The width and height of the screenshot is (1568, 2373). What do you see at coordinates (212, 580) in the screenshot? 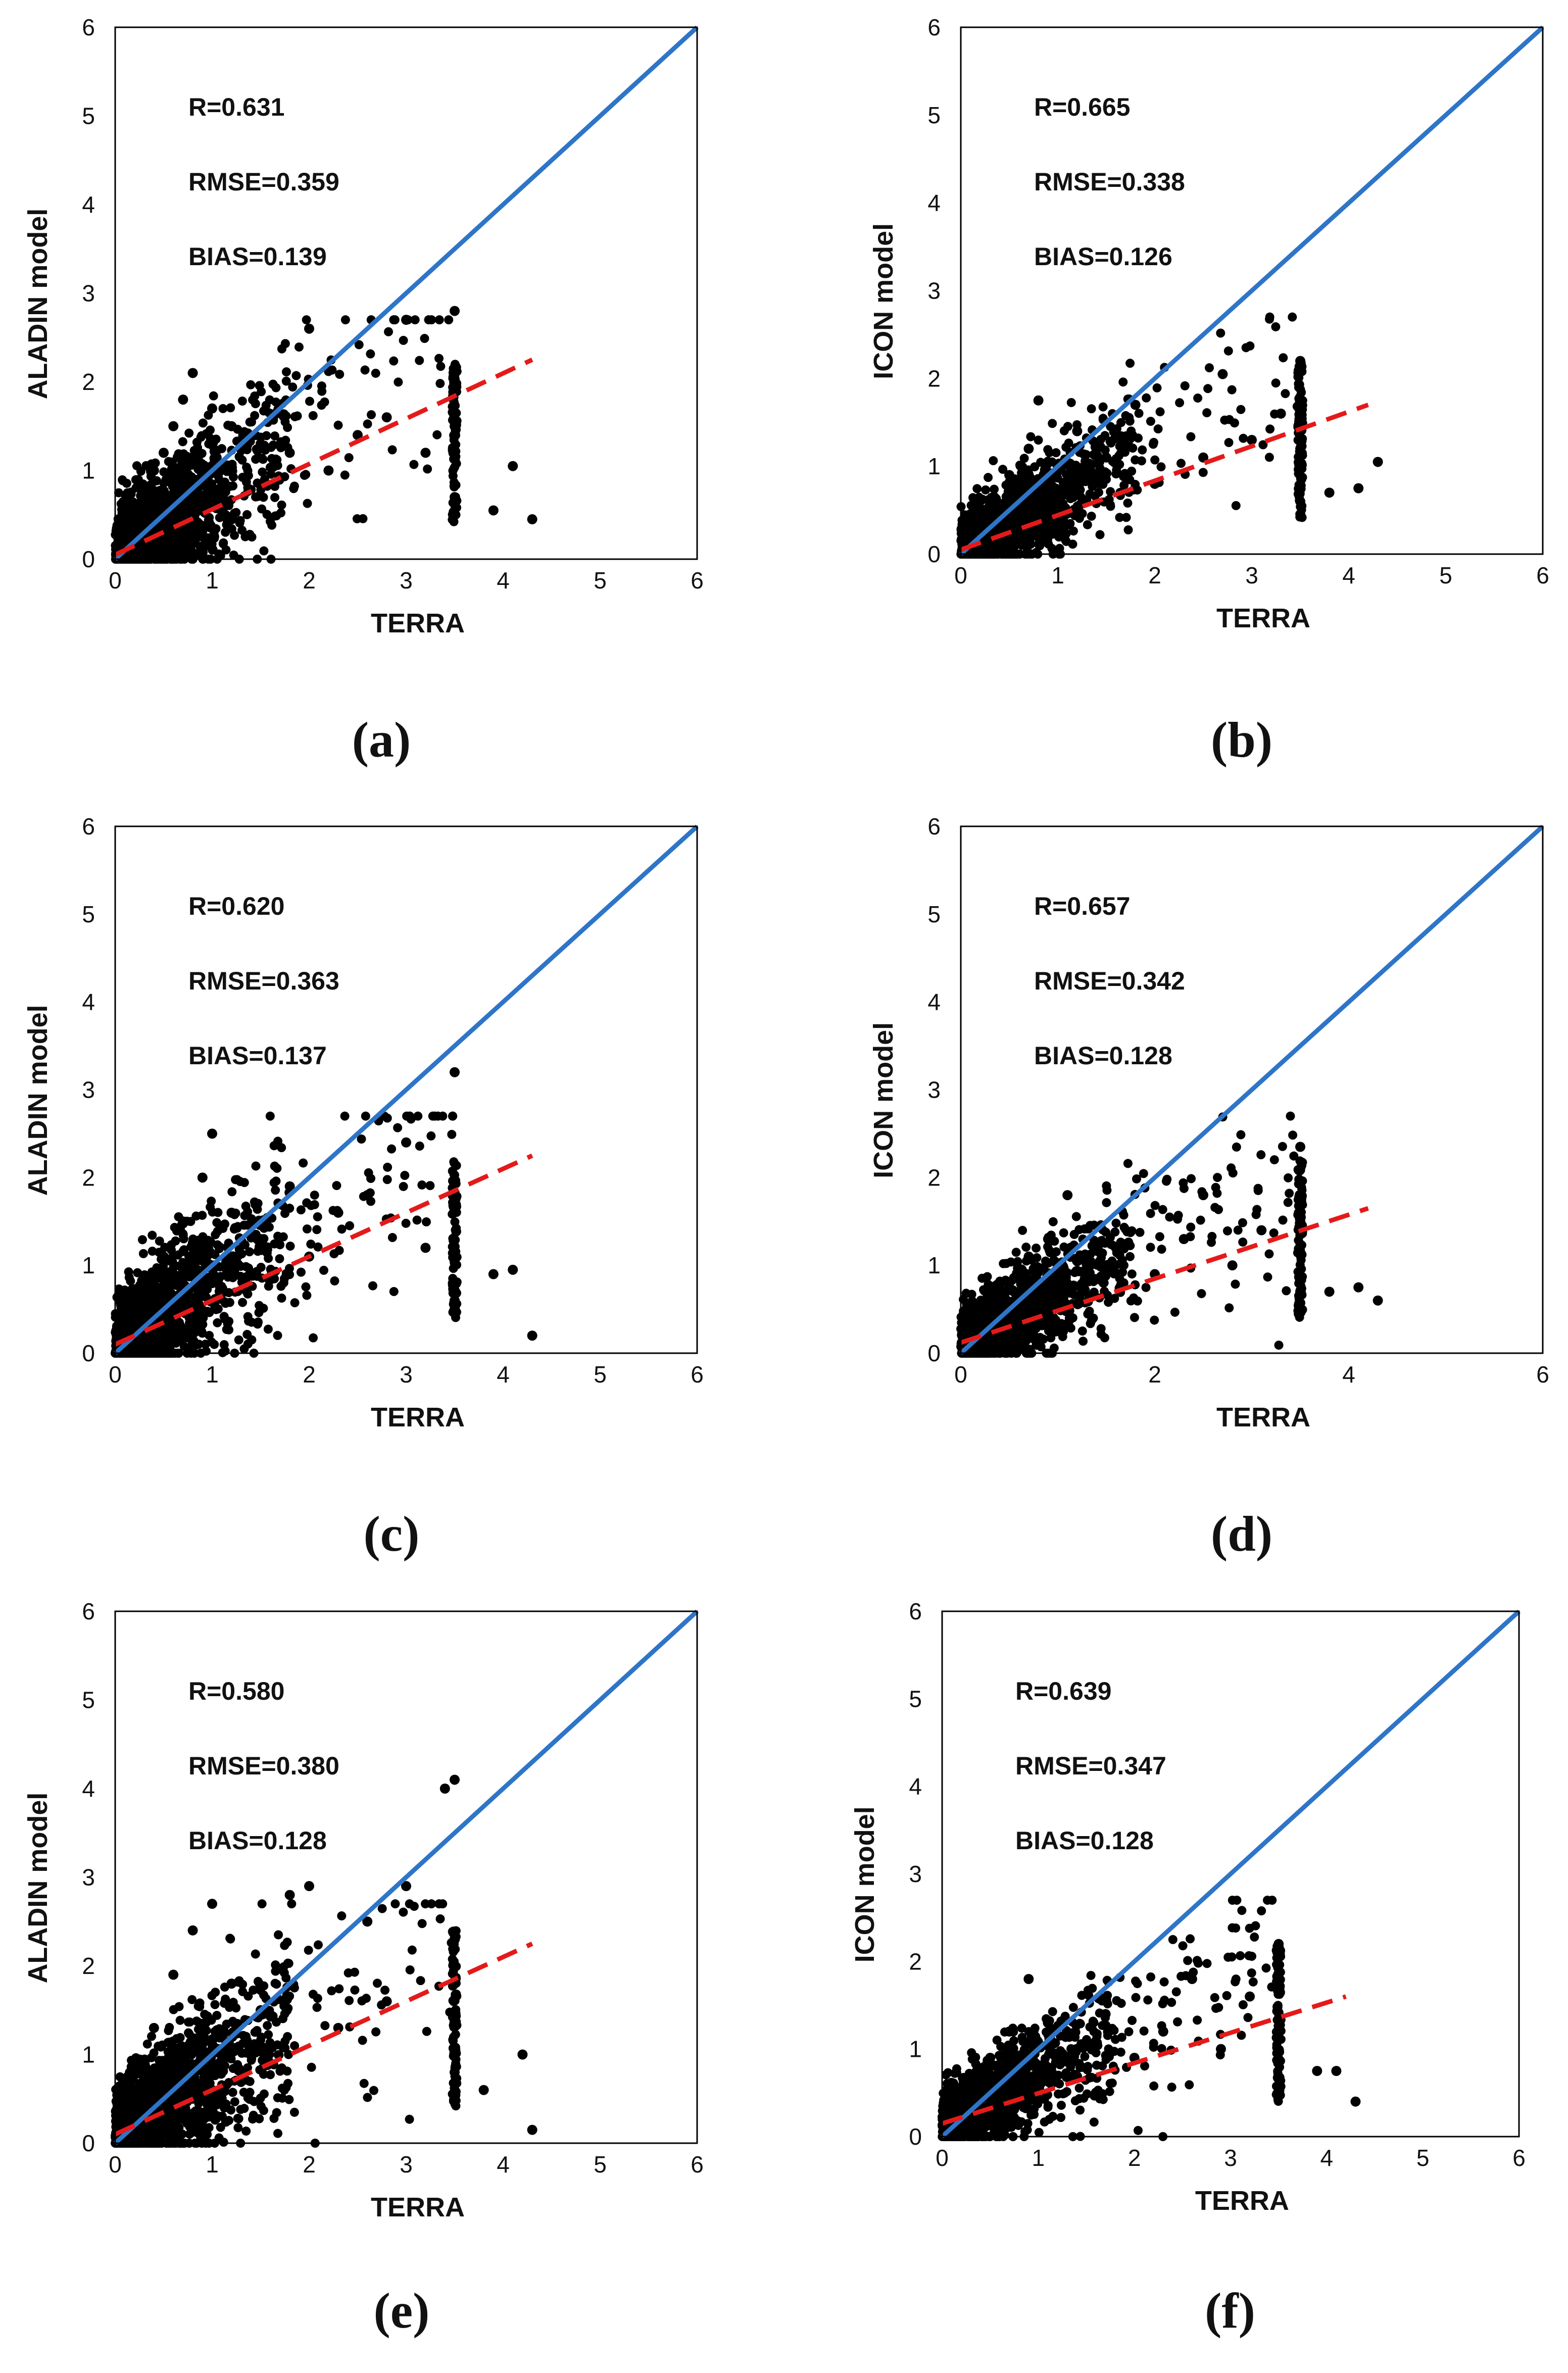
I see `x-tick-label: 1` at bounding box center [212, 580].